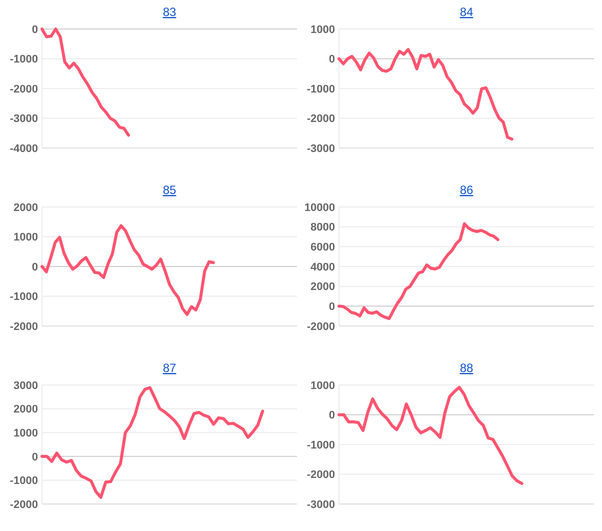 The height and width of the screenshot is (531, 602). I want to click on chart-title: 88, so click(467, 368).